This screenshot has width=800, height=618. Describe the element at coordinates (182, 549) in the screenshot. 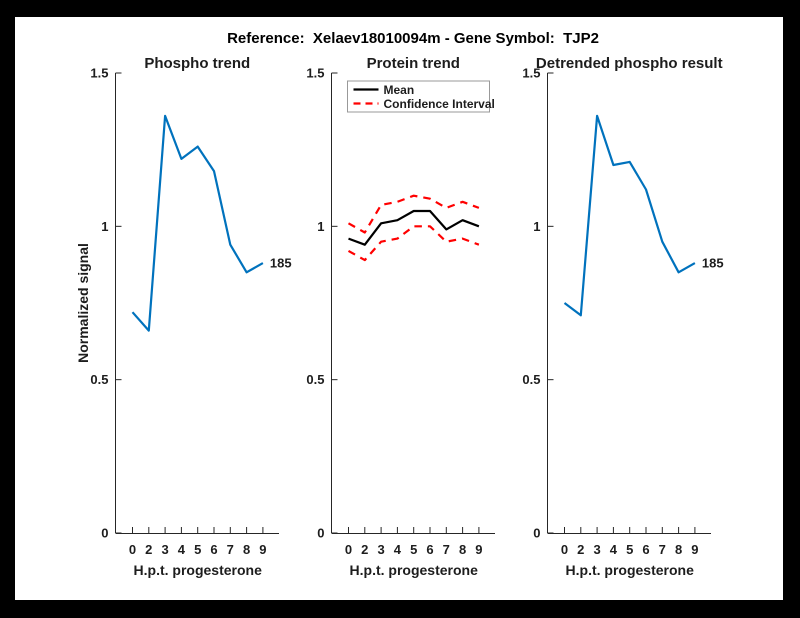

I see `subplot-1-x-tick-label: 4` at that location.